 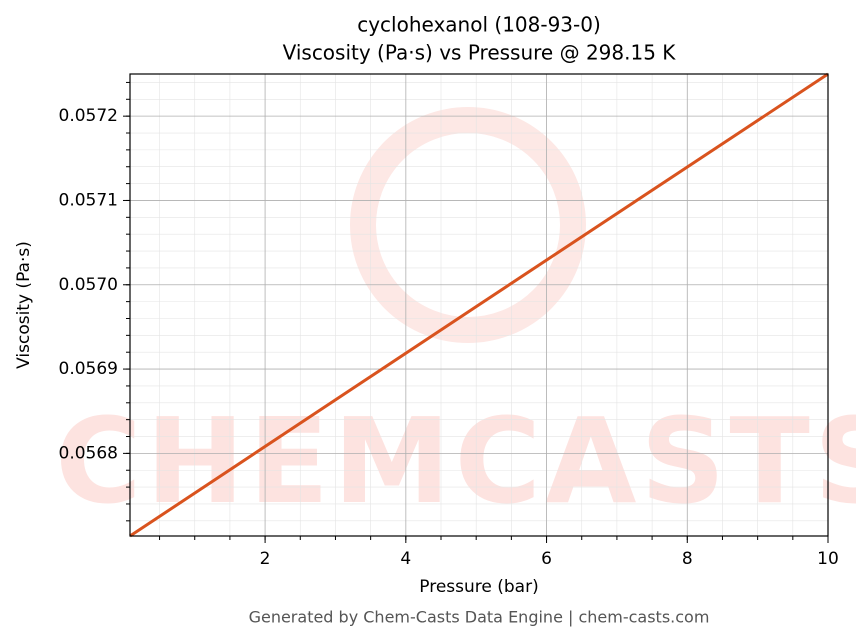 What do you see at coordinates (88, 116) in the screenshot?
I see `y-tick-label: 0.0572` at bounding box center [88, 116].